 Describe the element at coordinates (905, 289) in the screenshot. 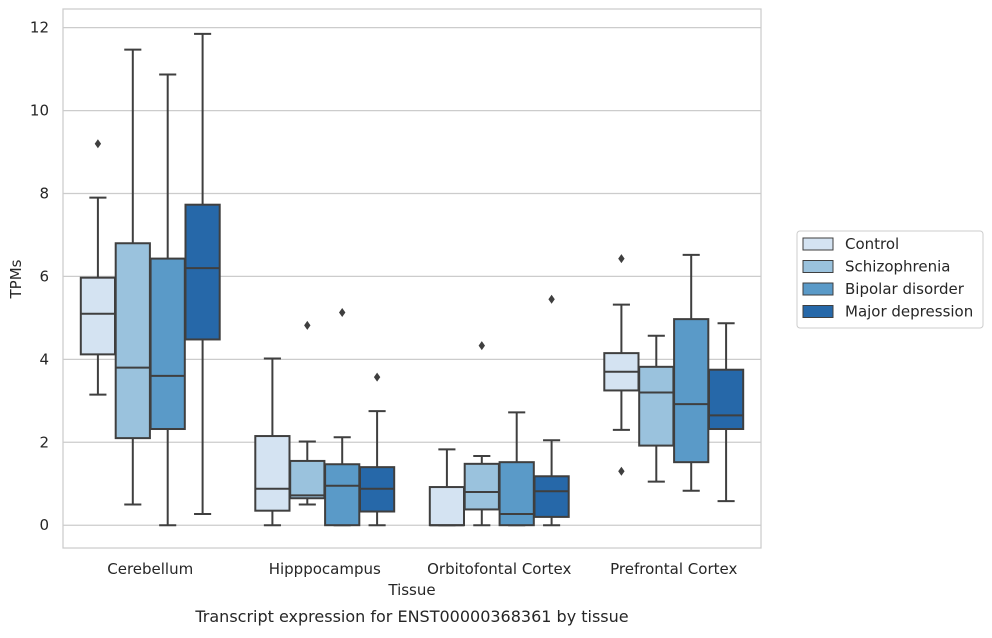

I see `legend-label: Bipolar disorder` at that location.